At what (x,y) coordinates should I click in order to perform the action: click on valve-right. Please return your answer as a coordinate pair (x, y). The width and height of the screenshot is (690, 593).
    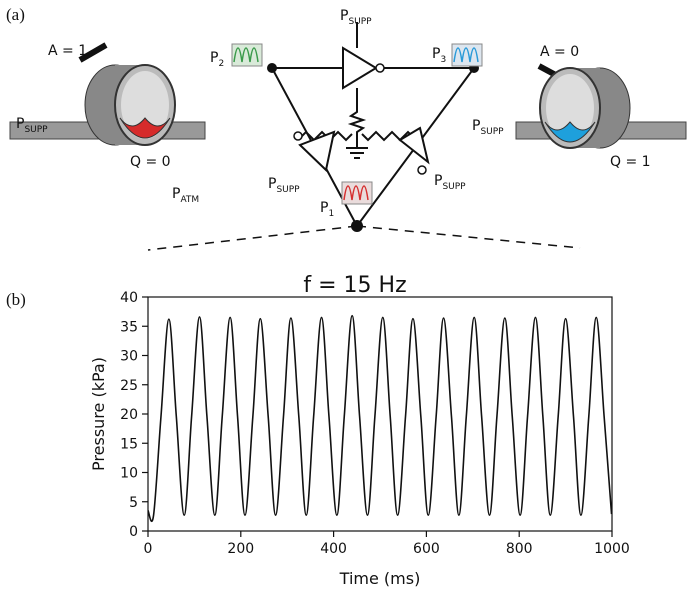
    Looking at the image, I should click on (601, 106).